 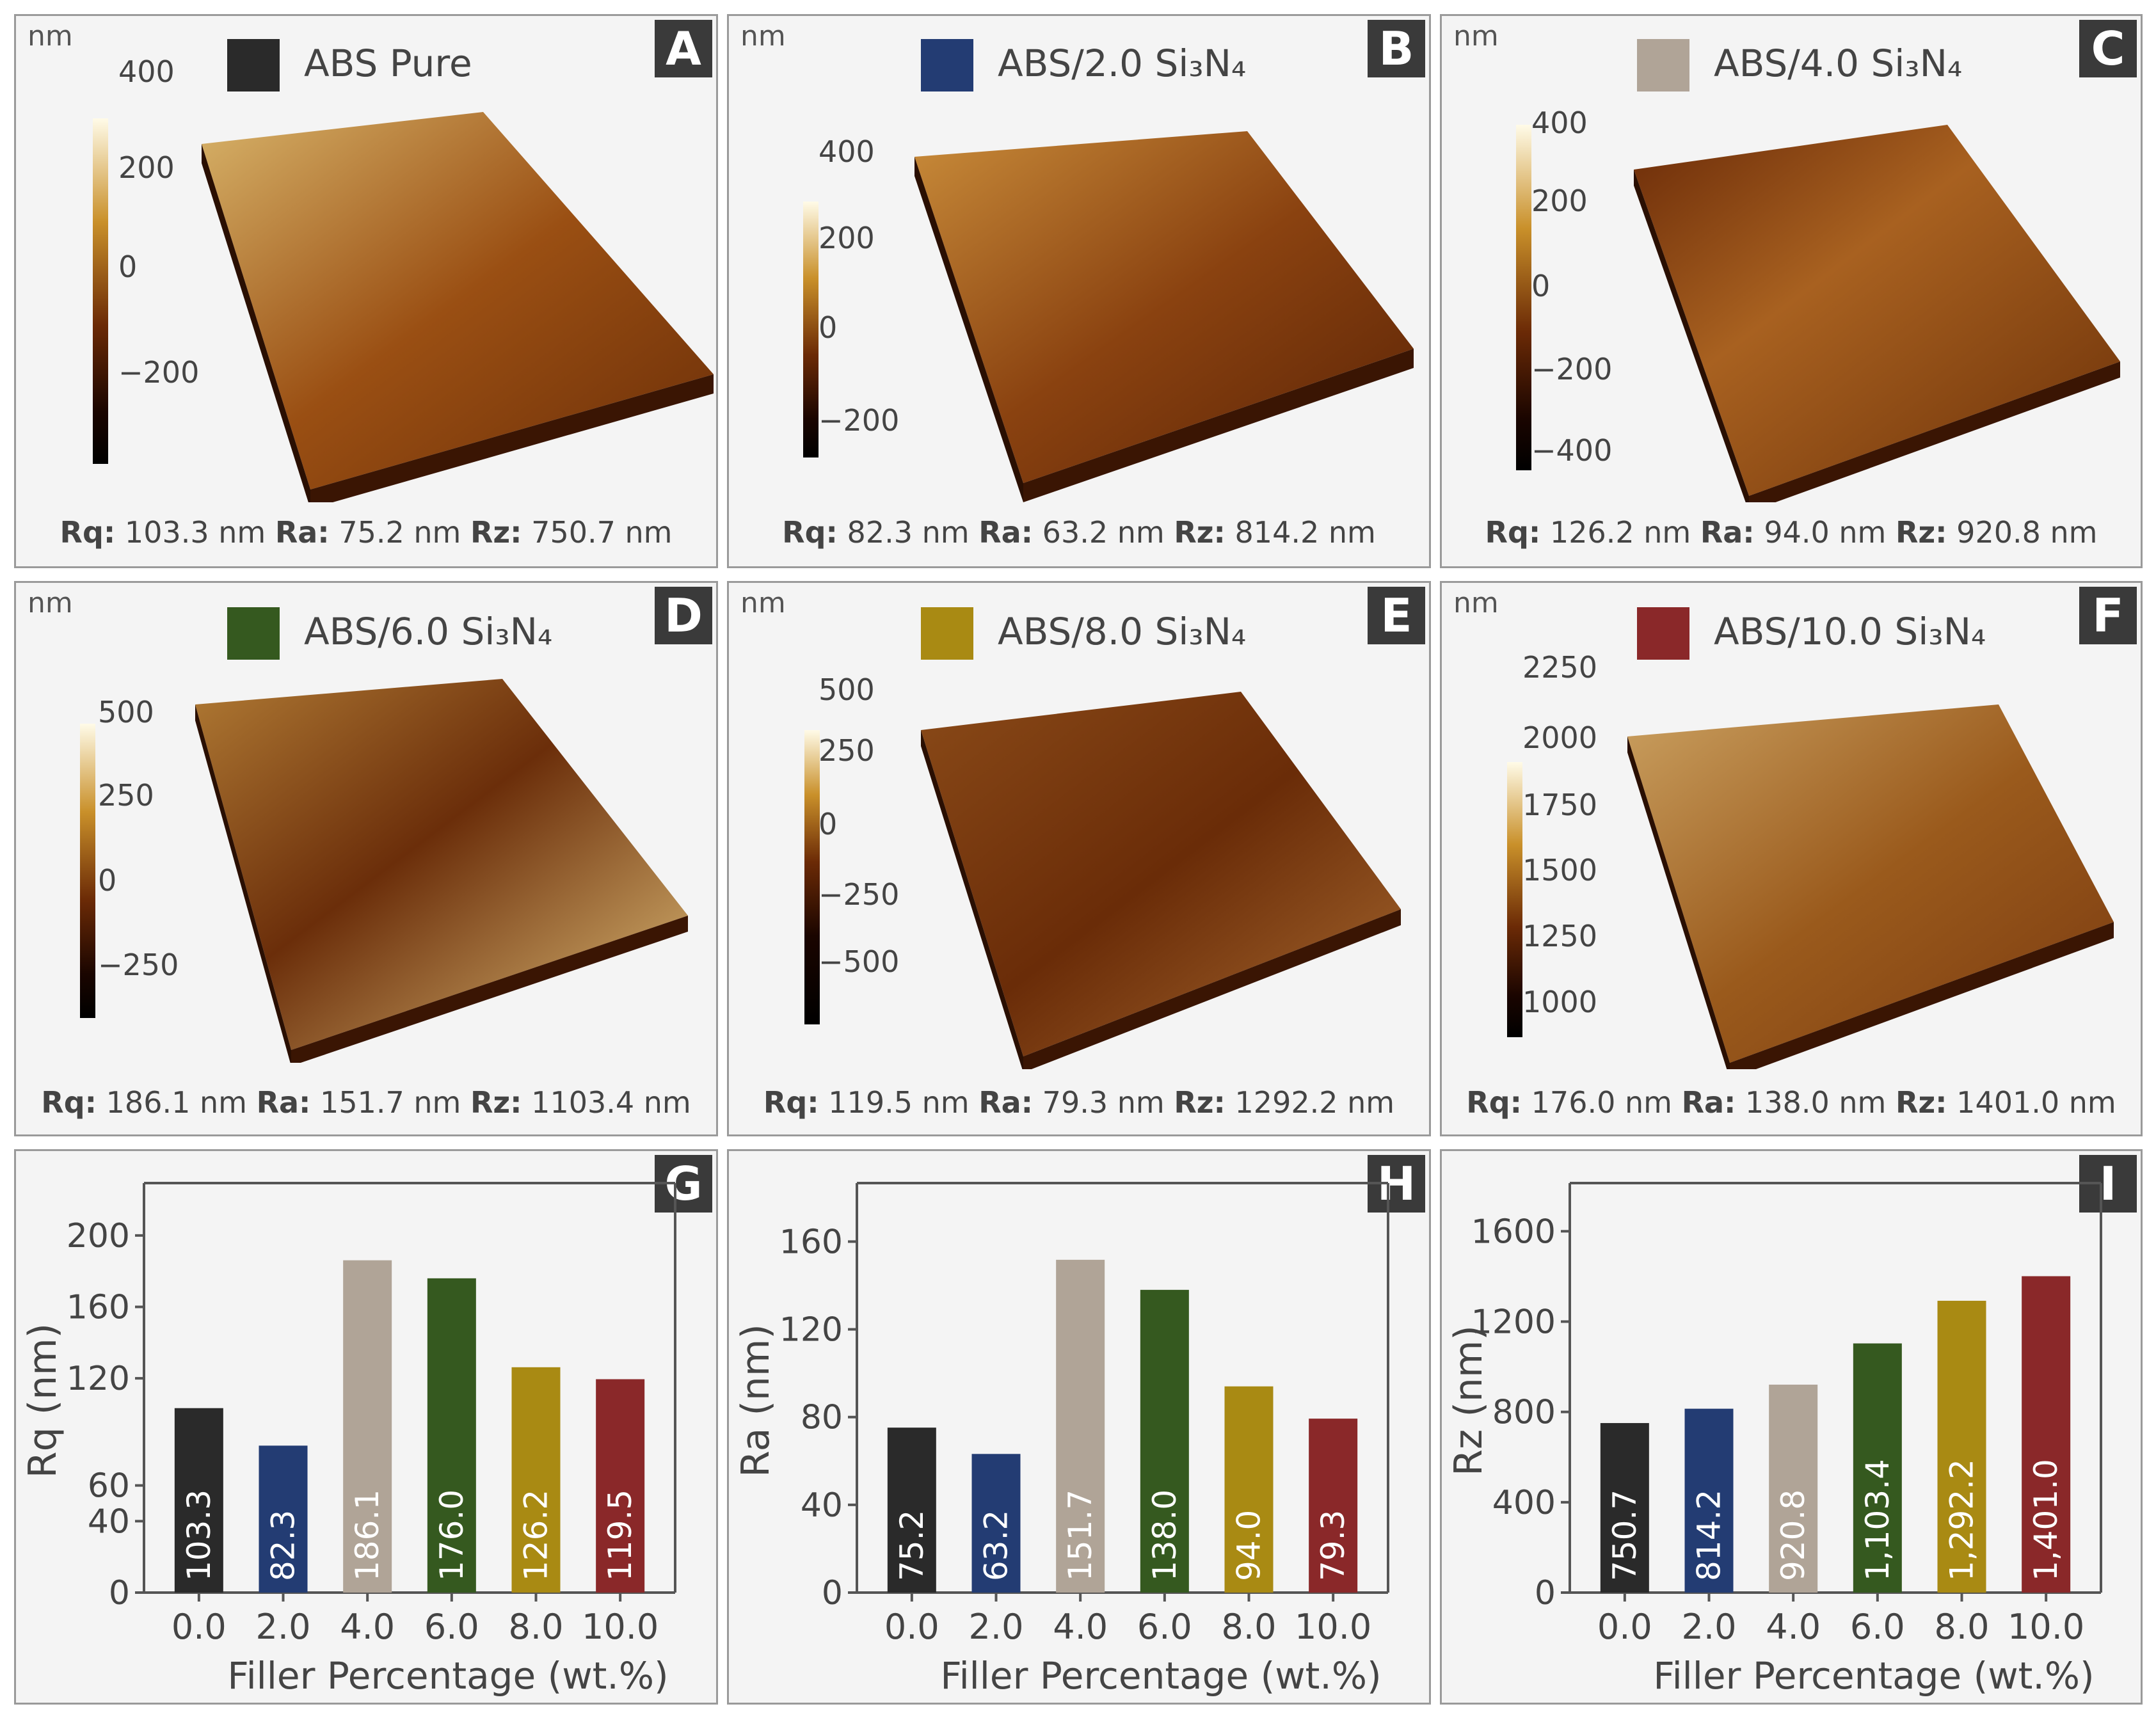 What do you see at coordinates (859, 961) in the screenshot?
I see `scale-tick: −500` at bounding box center [859, 961].